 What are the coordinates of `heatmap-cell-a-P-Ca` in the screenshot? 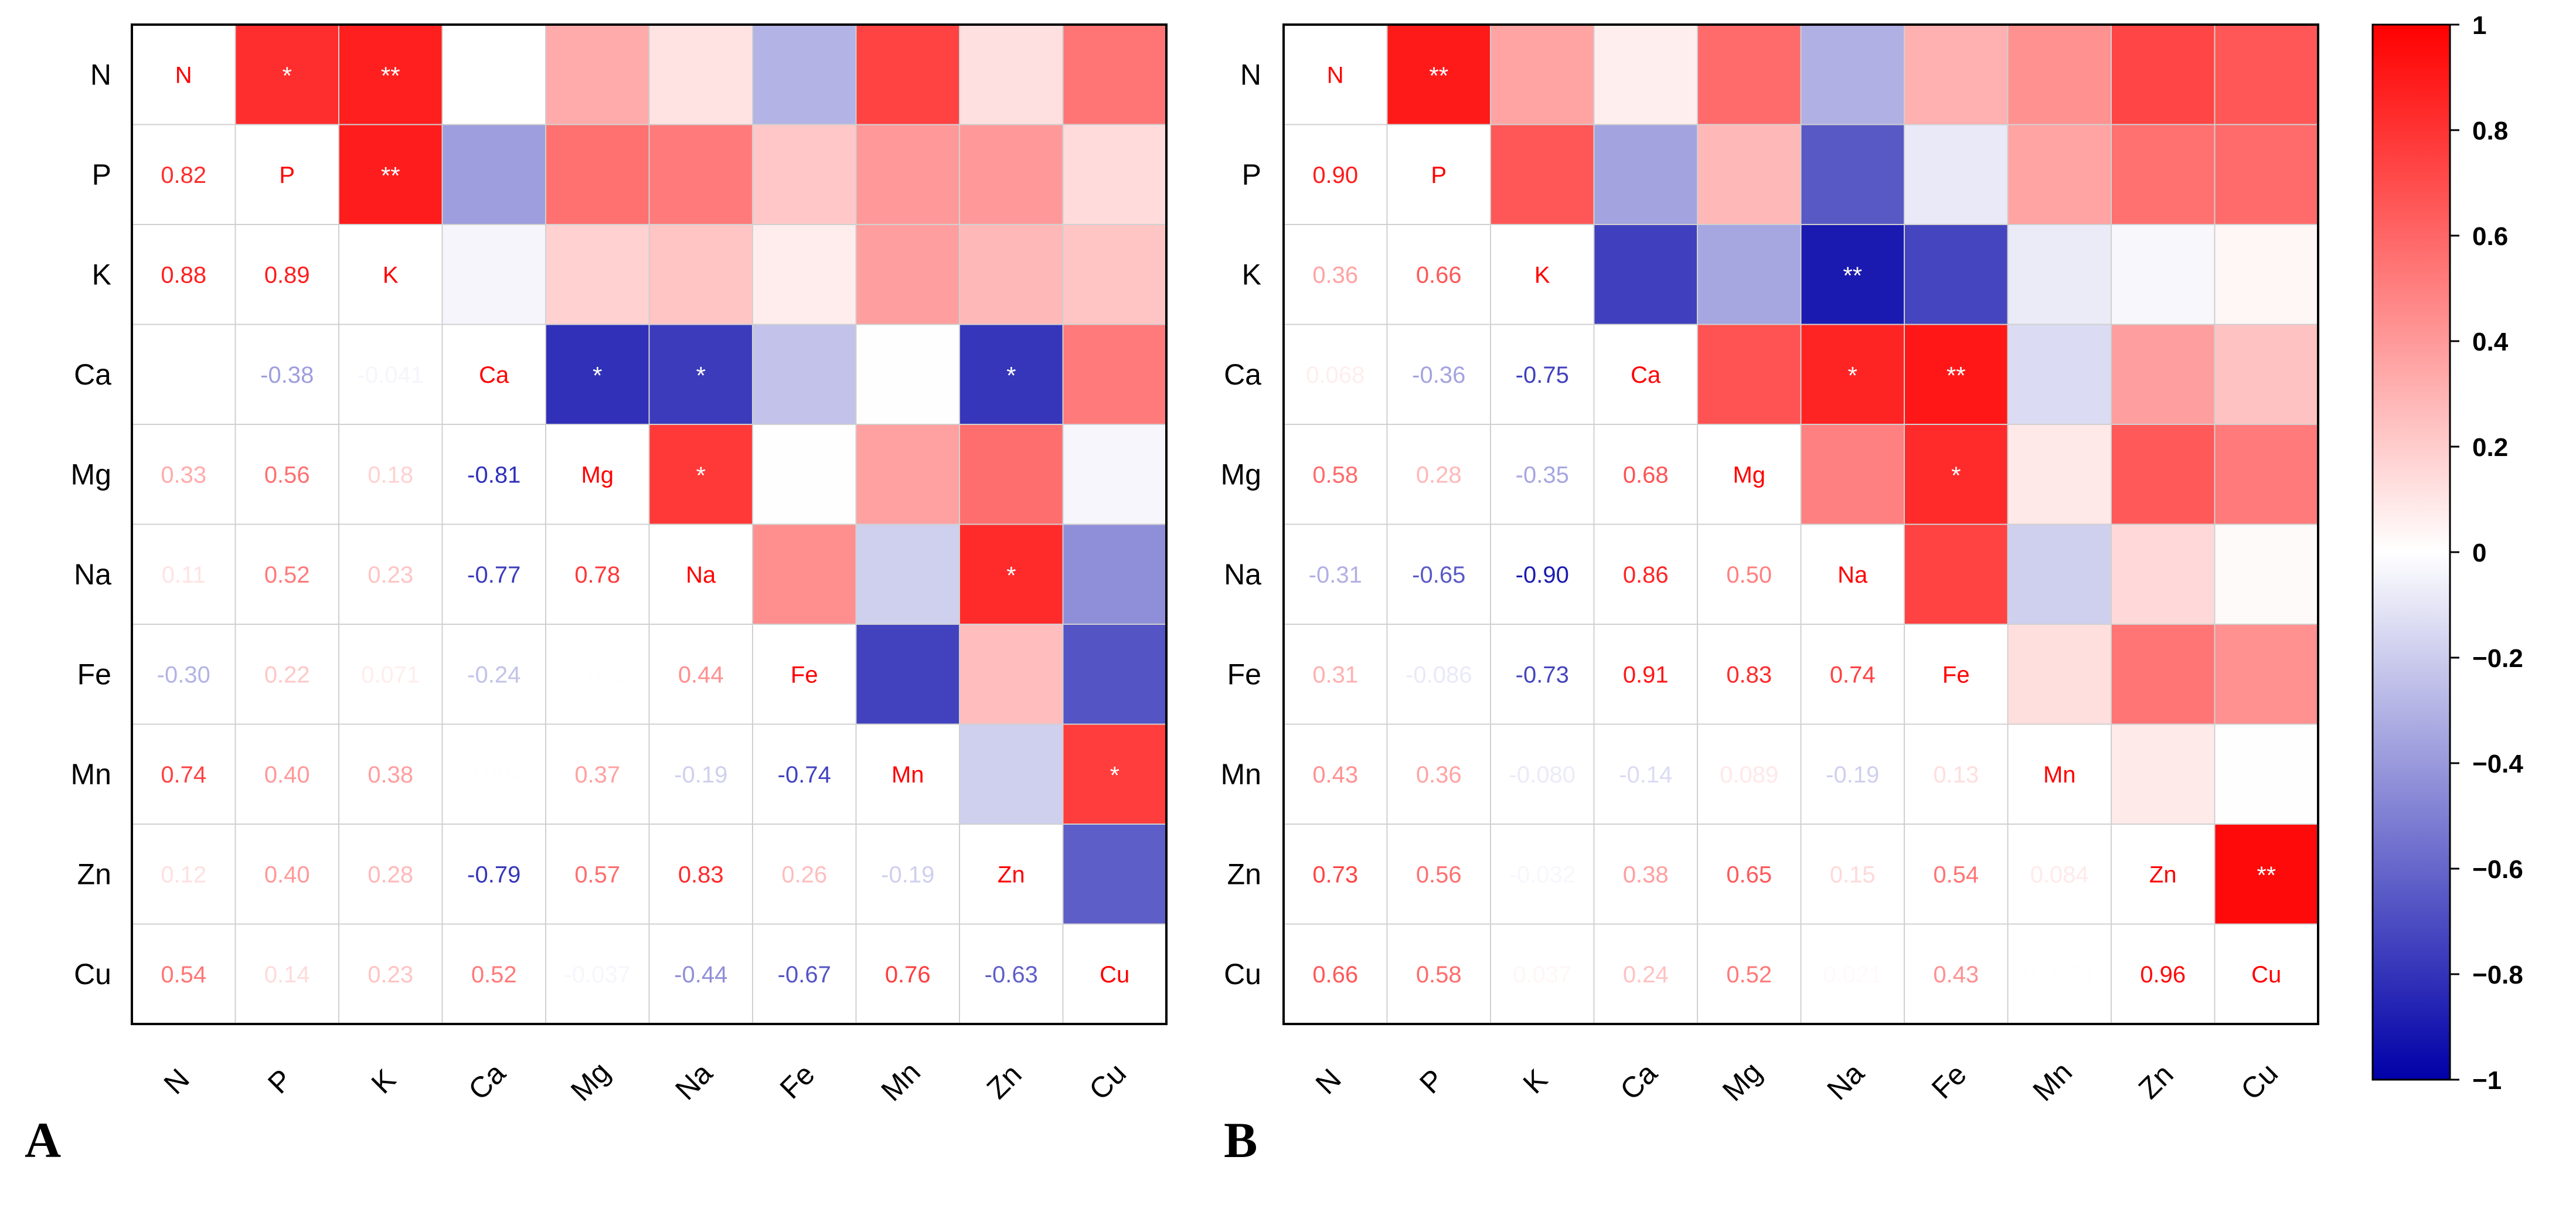 It's located at (493, 174).